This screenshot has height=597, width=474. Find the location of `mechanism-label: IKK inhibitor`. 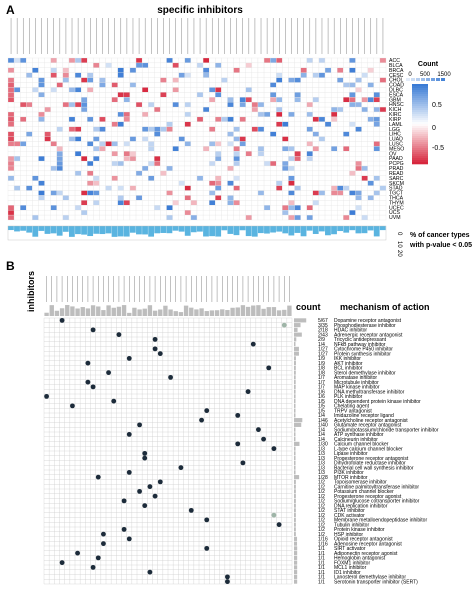

mechanism-label: IKK inhibitor is located at coordinates (347, 359).